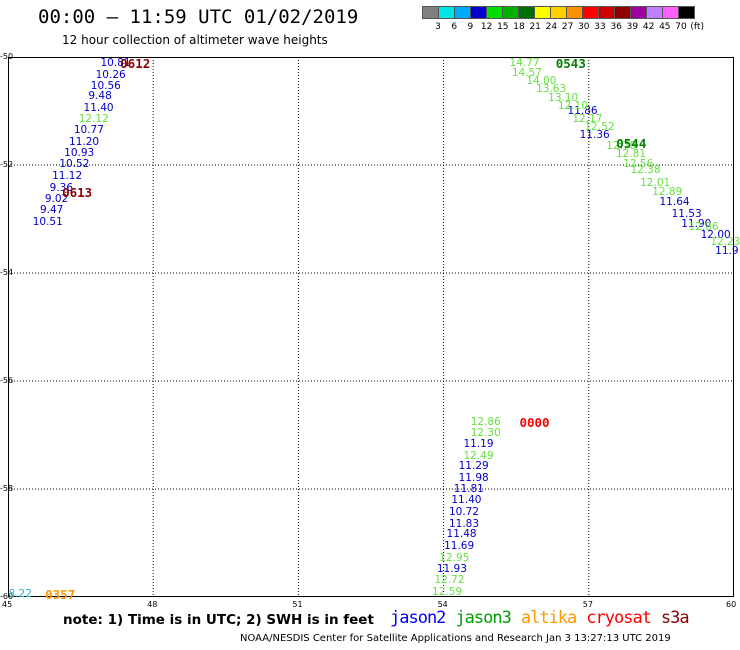  I want to click on color-scale-label: 3, so click(438, 27).